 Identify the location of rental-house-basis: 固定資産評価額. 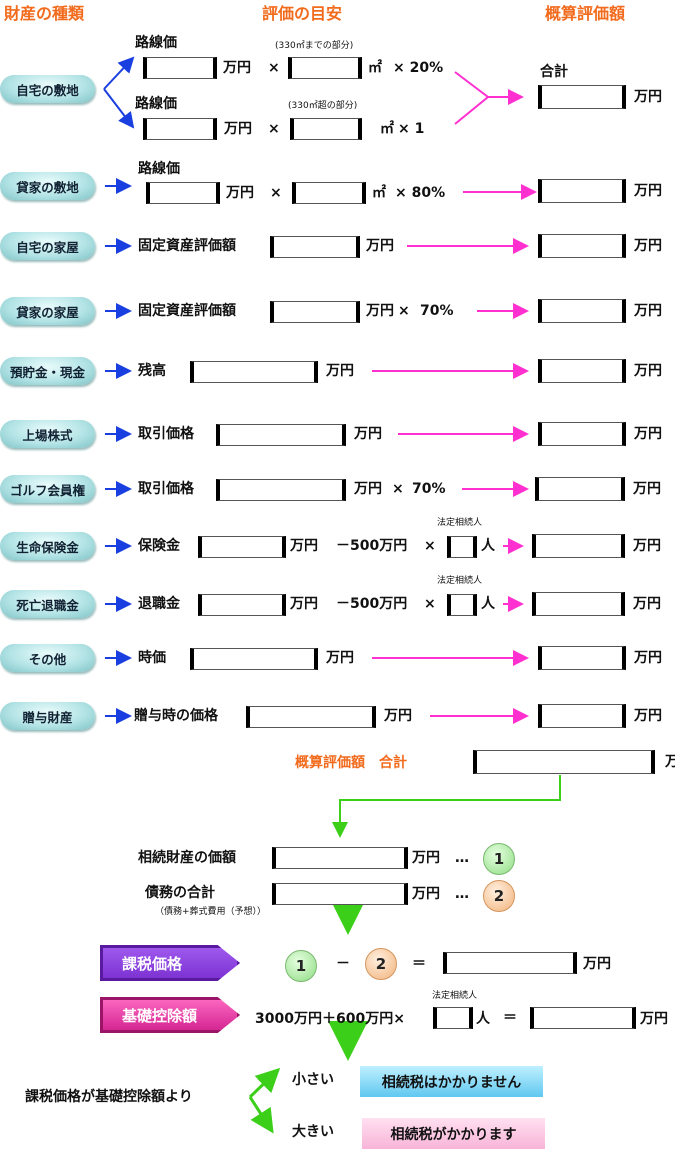
(187, 311).